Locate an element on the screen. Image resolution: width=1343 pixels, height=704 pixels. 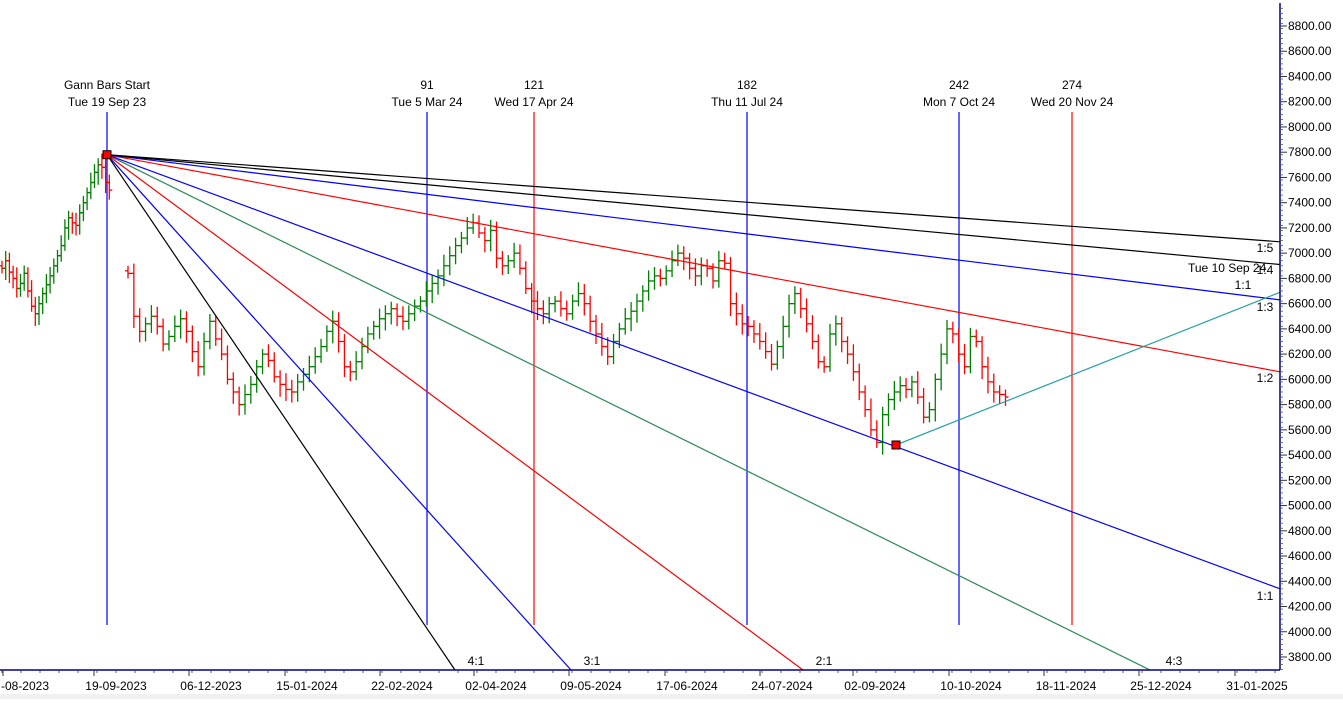
y-tick-label: 4400.00 is located at coordinates (1310, 581).